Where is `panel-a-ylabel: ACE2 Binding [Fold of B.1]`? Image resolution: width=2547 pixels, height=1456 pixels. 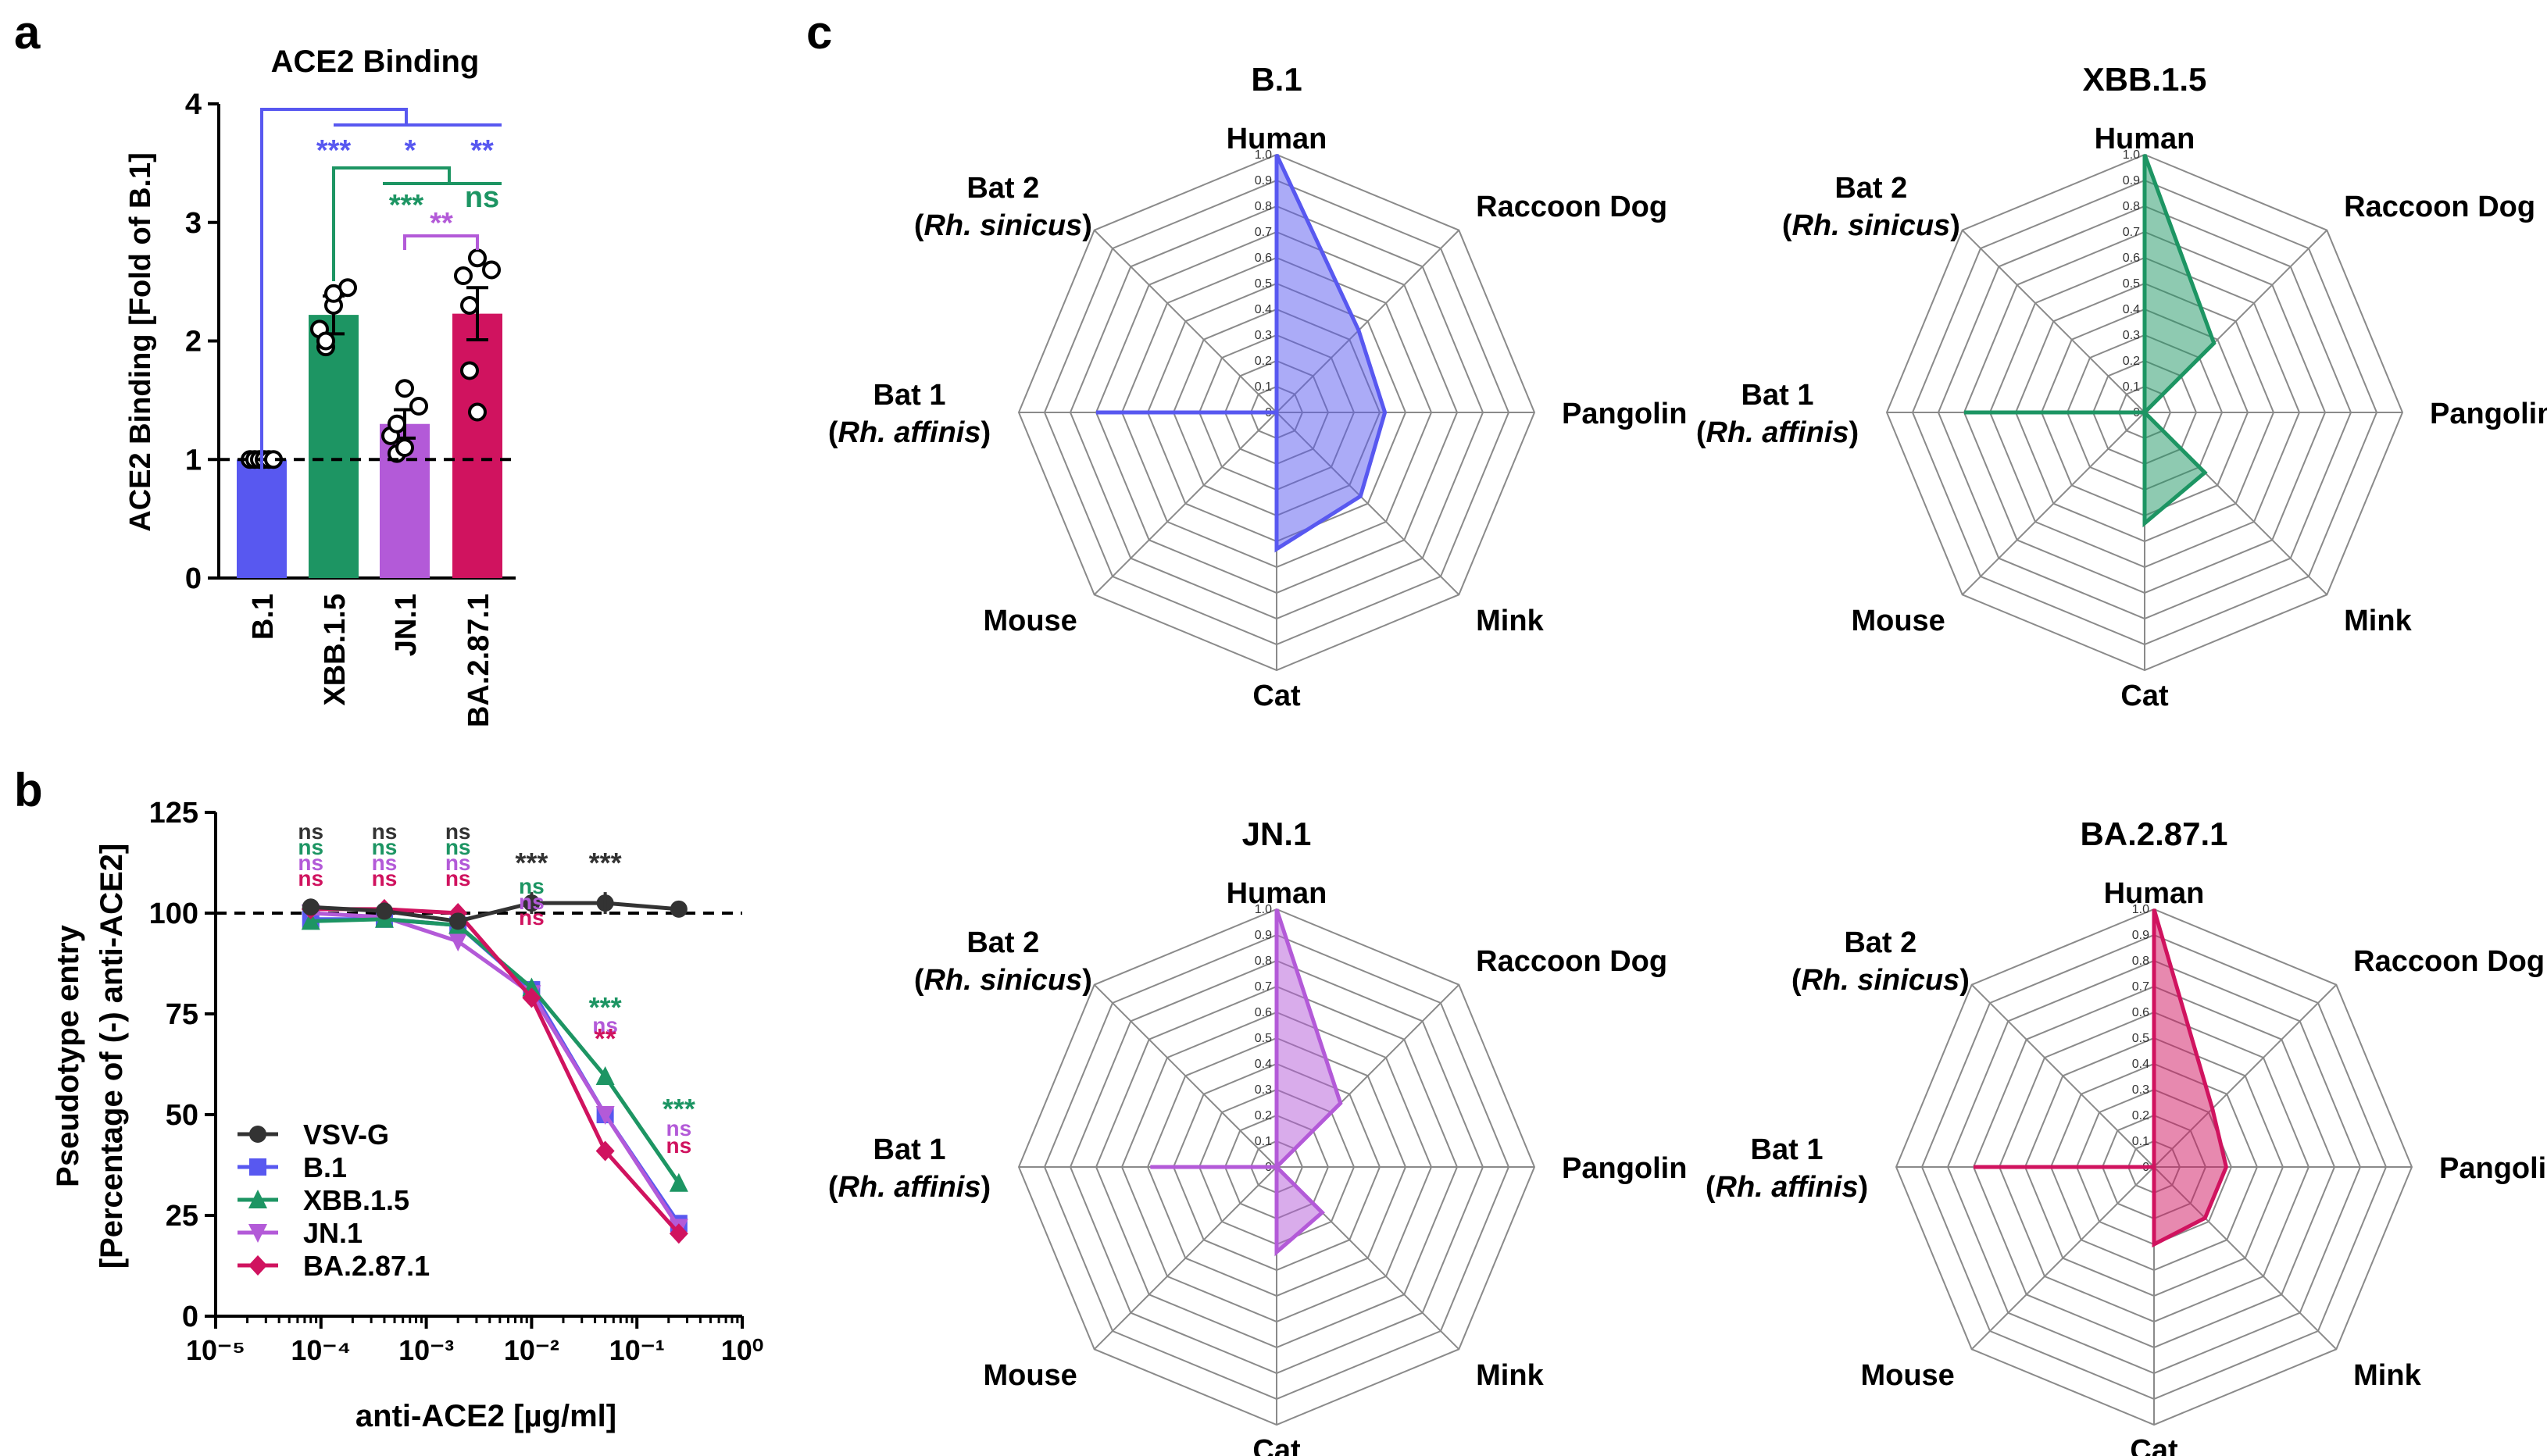 panel-a-ylabel: ACE2 Binding [Fold of B.1] is located at coordinates (140, 342).